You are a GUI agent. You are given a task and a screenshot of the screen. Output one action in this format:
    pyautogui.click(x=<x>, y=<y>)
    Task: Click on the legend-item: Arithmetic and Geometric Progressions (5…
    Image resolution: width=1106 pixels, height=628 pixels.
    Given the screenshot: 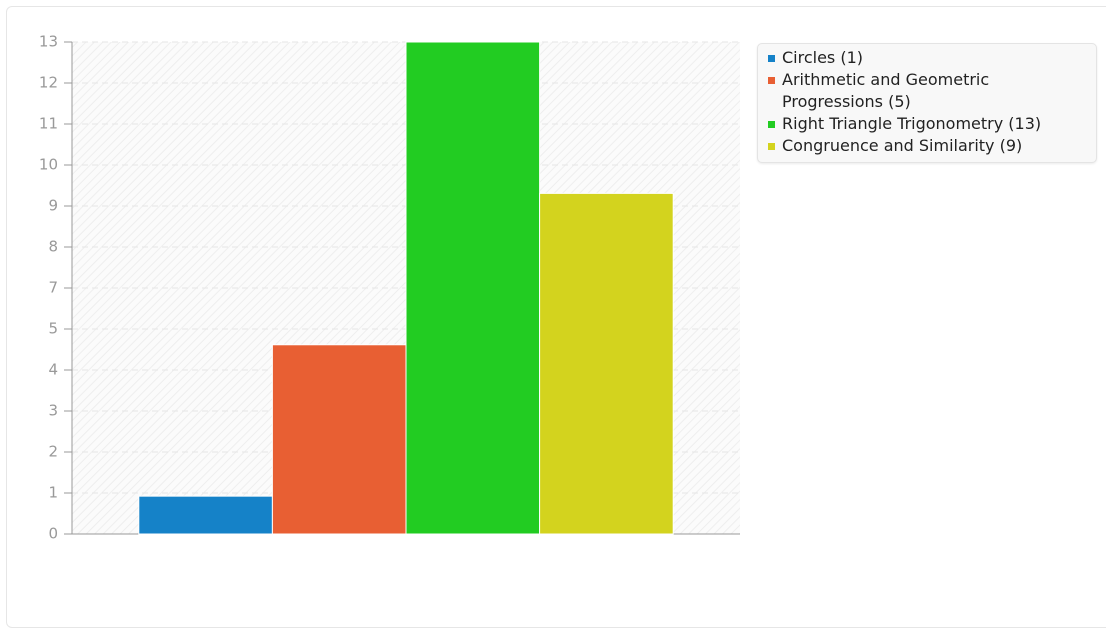 What is the action you would take?
    pyautogui.click(x=927, y=91)
    